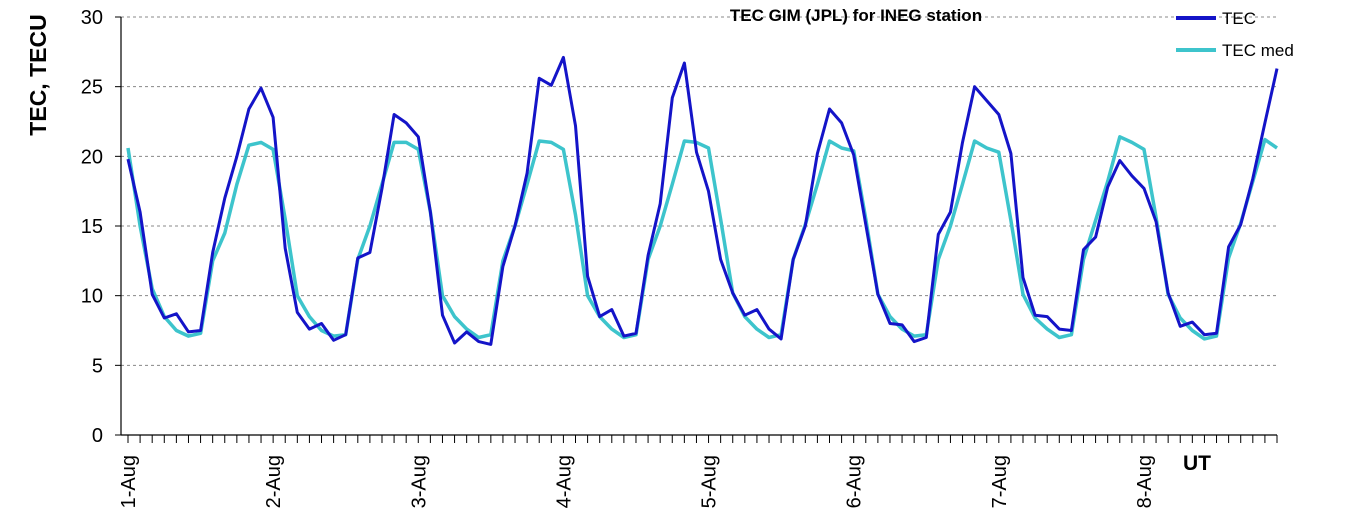  Describe the element at coordinates (97, 436) in the screenshot. I see `y-tick-label: 0` at that location.